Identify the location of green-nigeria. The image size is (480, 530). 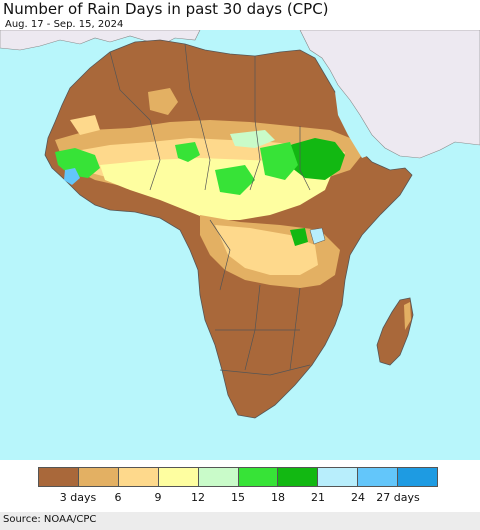
(187, 152).